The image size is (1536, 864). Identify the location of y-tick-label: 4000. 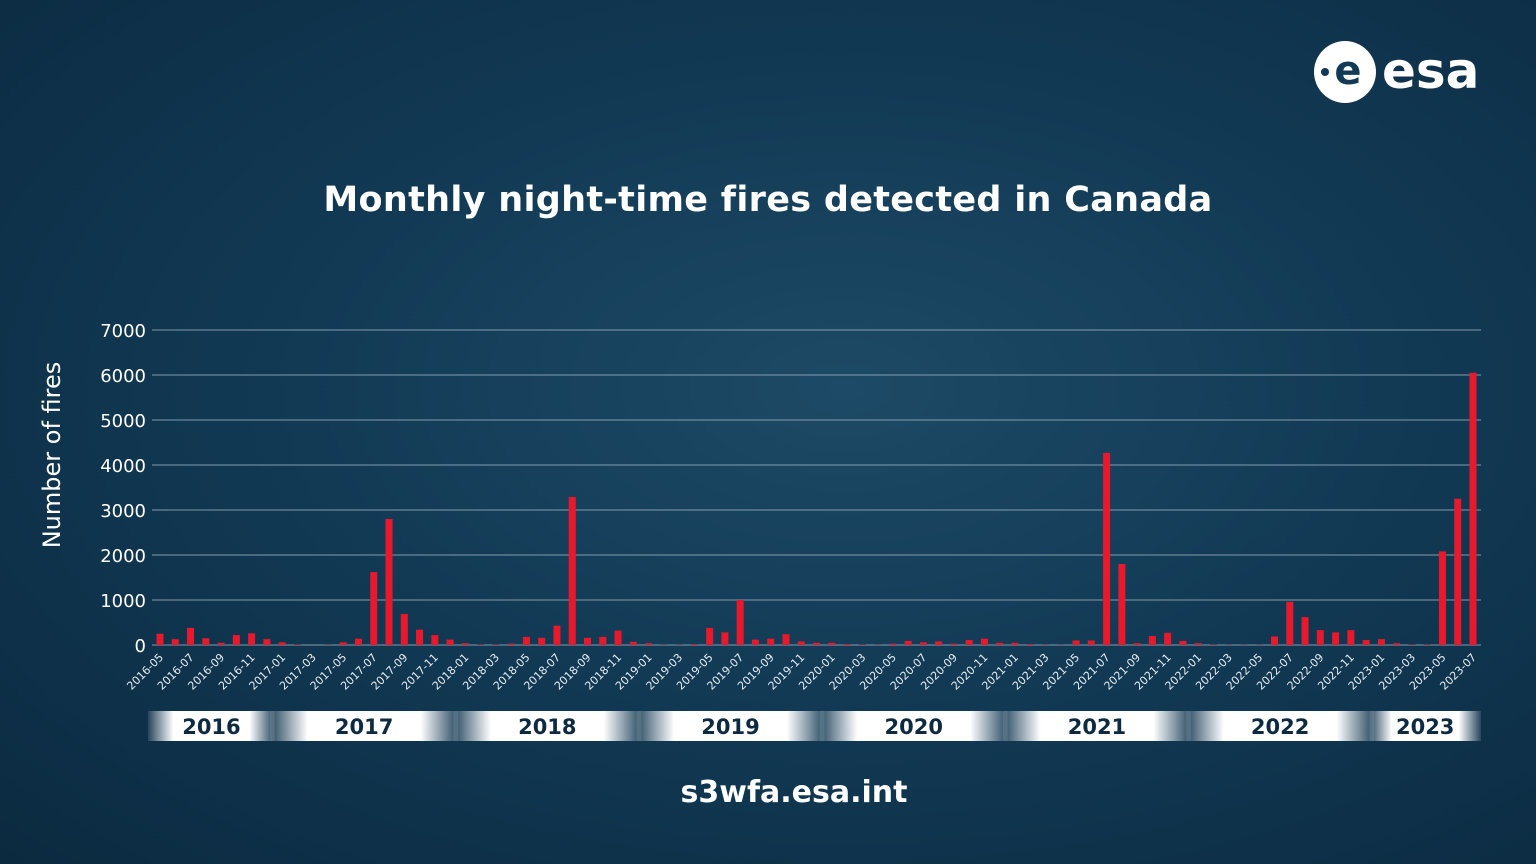
(123, 466).